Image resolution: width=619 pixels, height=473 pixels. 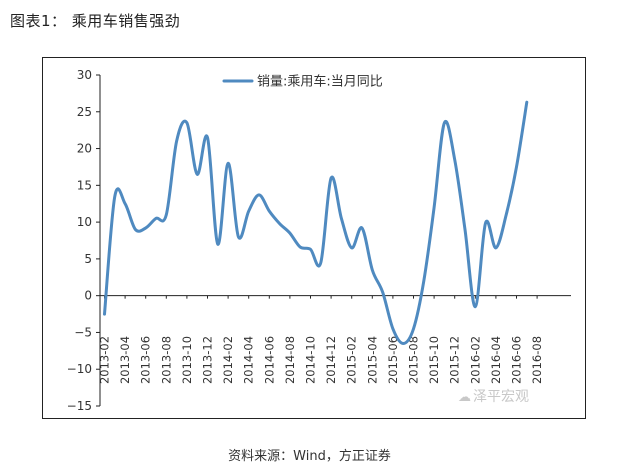 I want to click on x-tick-label: 2016-04, so click(x=496, y=360).